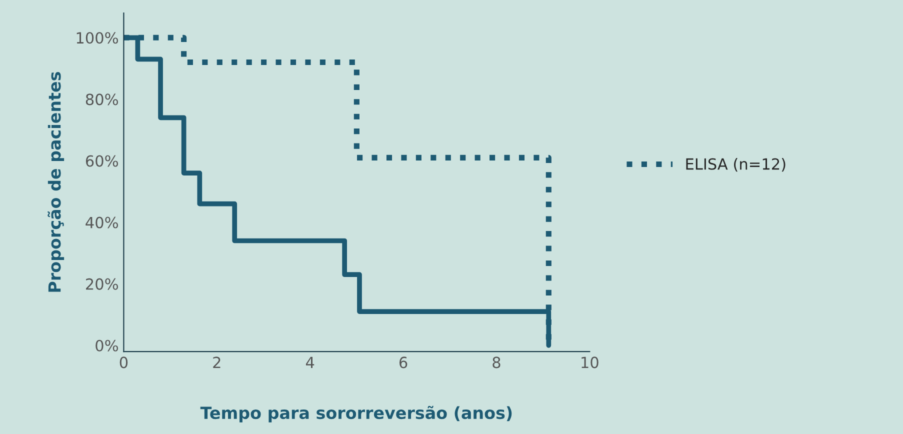  I want to click on x-tick-label: 10, so click(590, 362).